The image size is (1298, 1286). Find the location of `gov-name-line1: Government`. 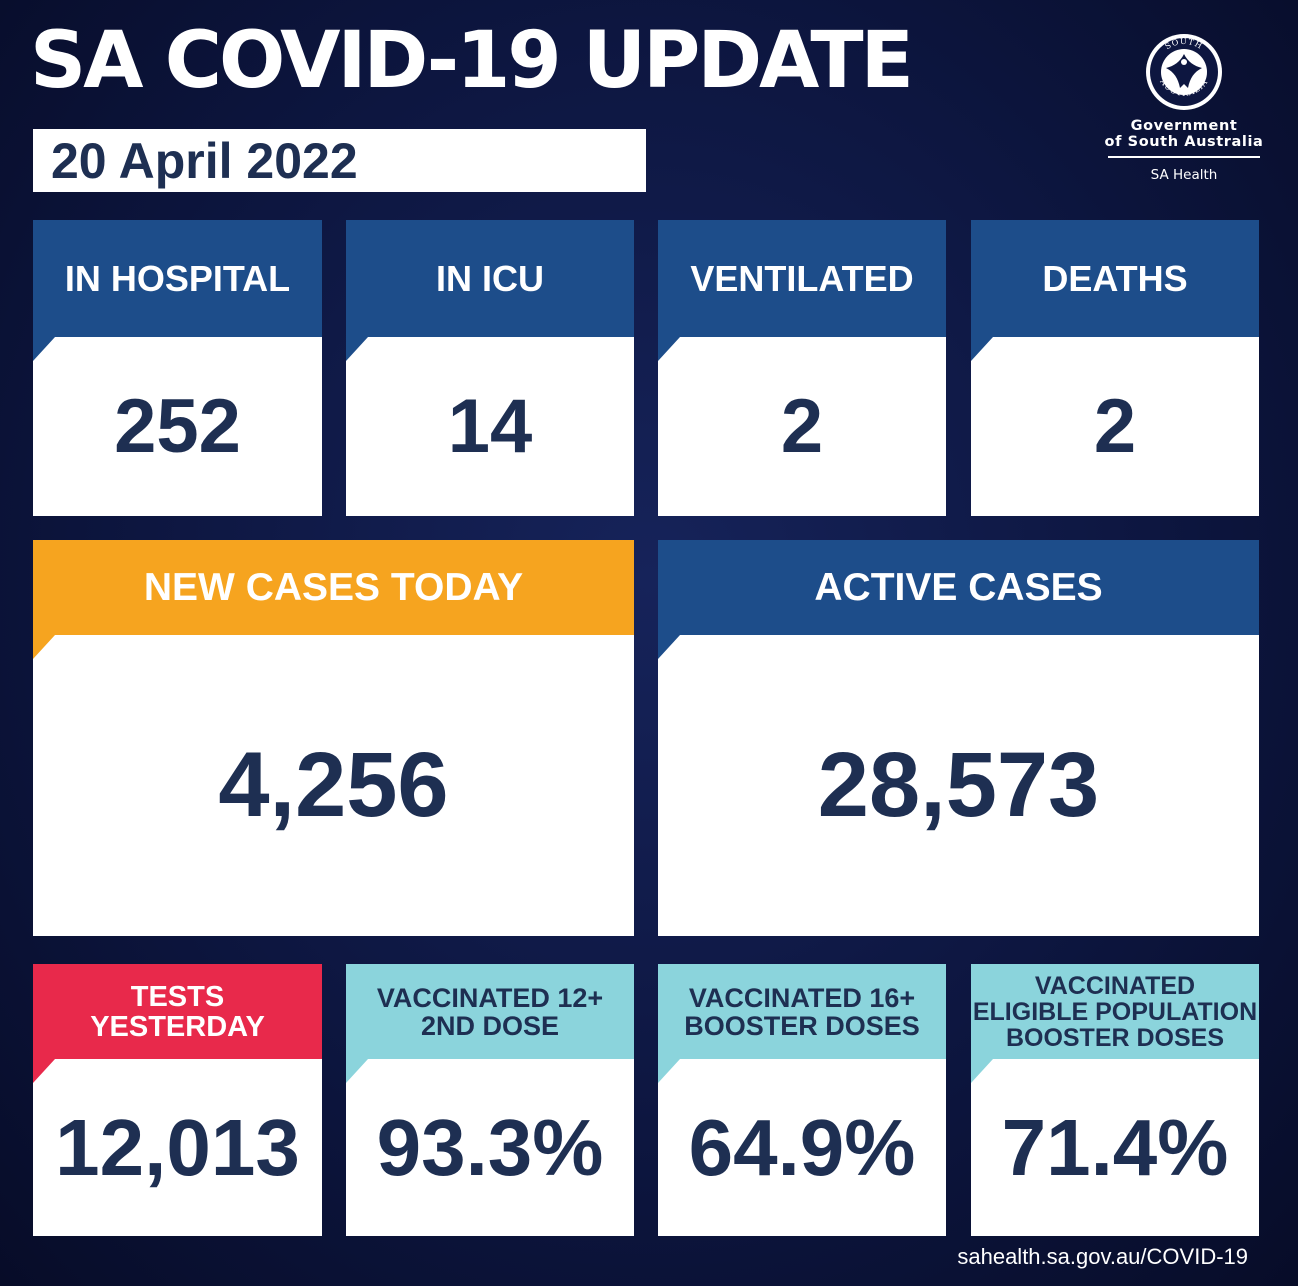

gov-name-line1: Government is located at coordinates (1184, 126).